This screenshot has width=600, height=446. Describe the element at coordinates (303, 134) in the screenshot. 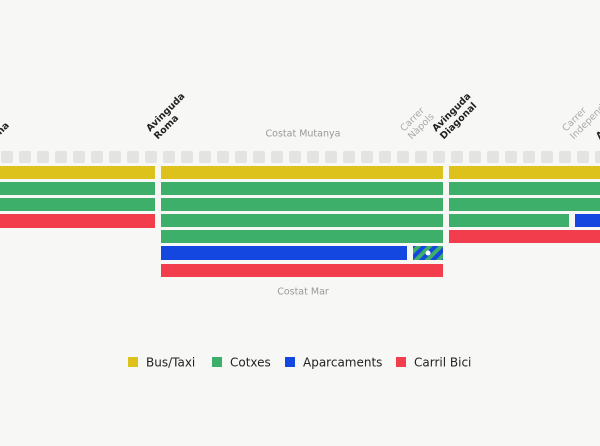

I see `side-label: Costat Mutanya` at that location.